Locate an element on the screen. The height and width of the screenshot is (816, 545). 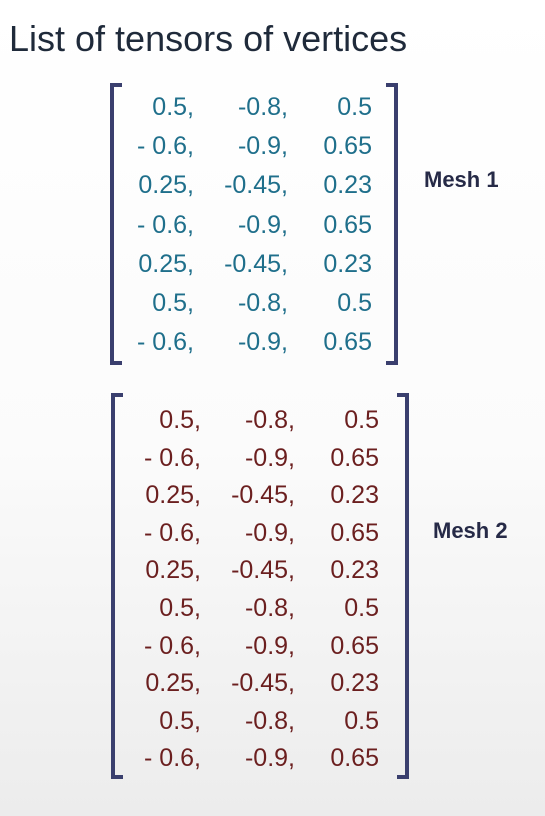
page-title: List of tensors of vertices is located at coordinates (208, 38).